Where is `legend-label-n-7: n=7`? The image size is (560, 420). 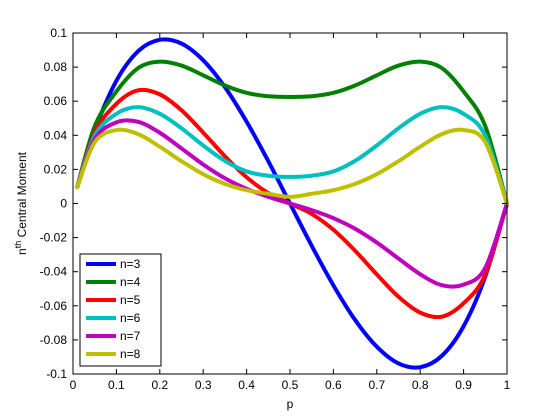
legend-label-n-7: n=7 is located at coordinates (130, 336).